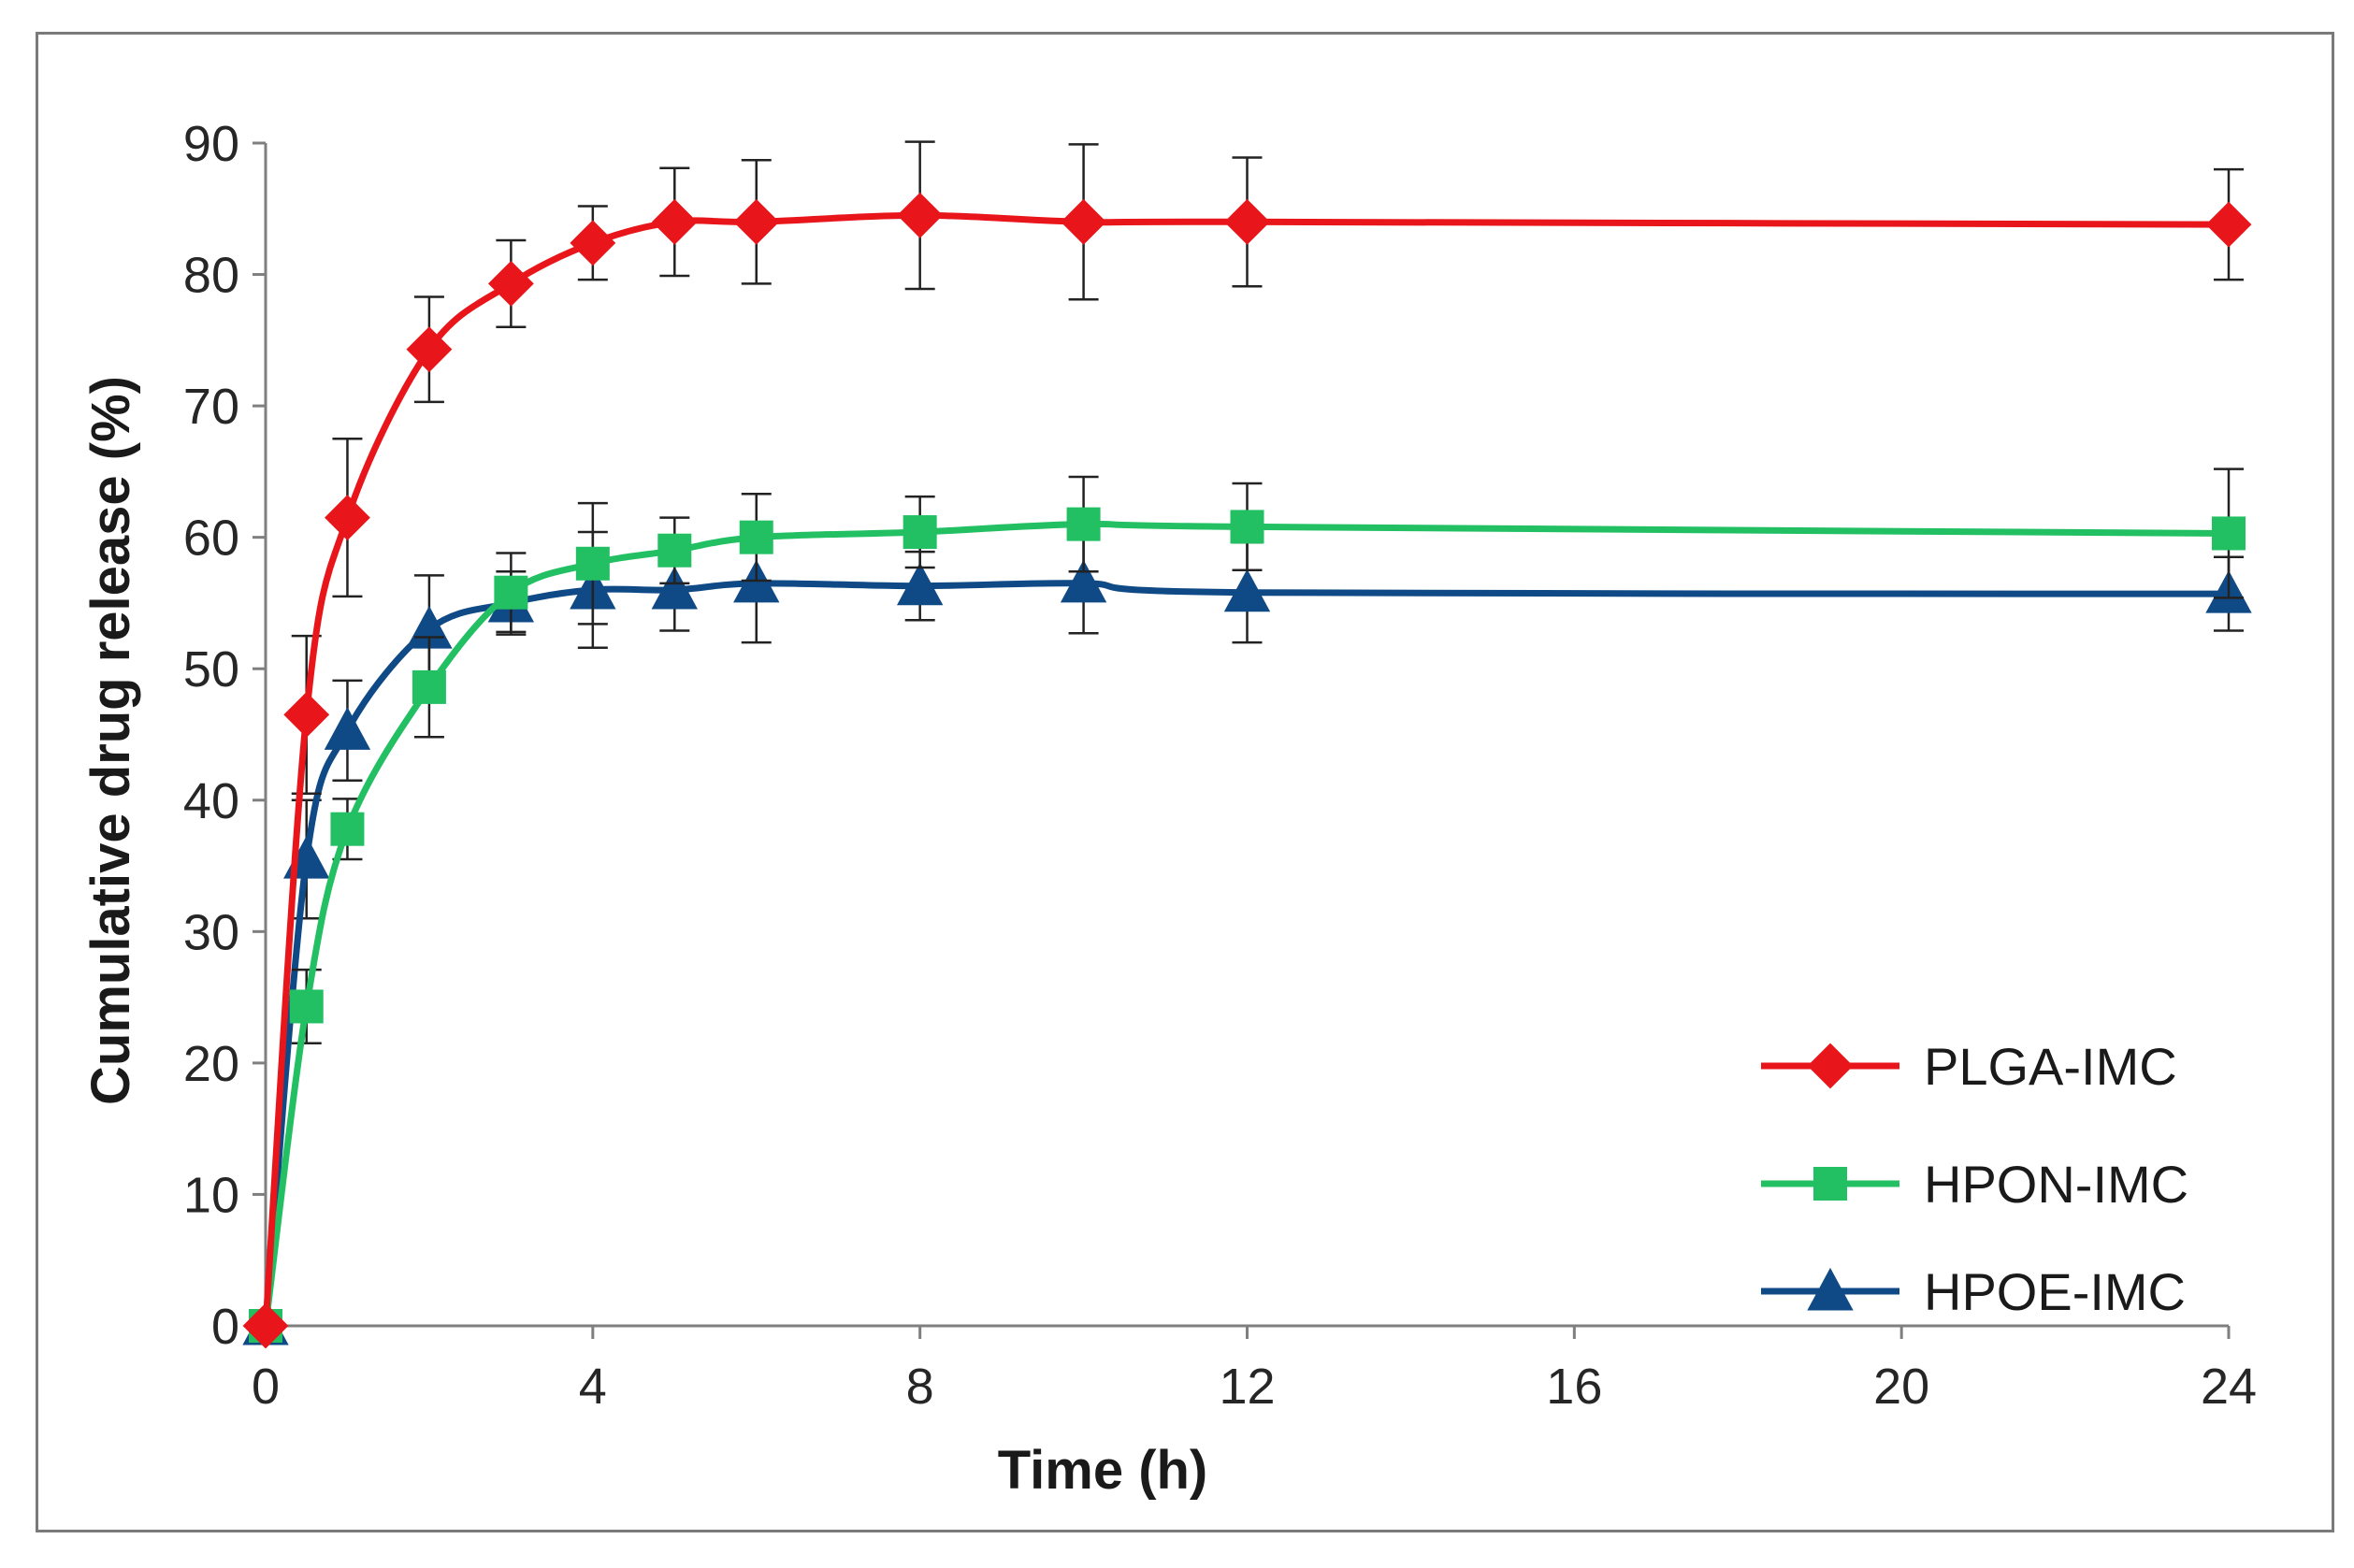  Describe the element at coordinates (211, 932) in the screenshot. I see `y-tick-label: 30` at that location.